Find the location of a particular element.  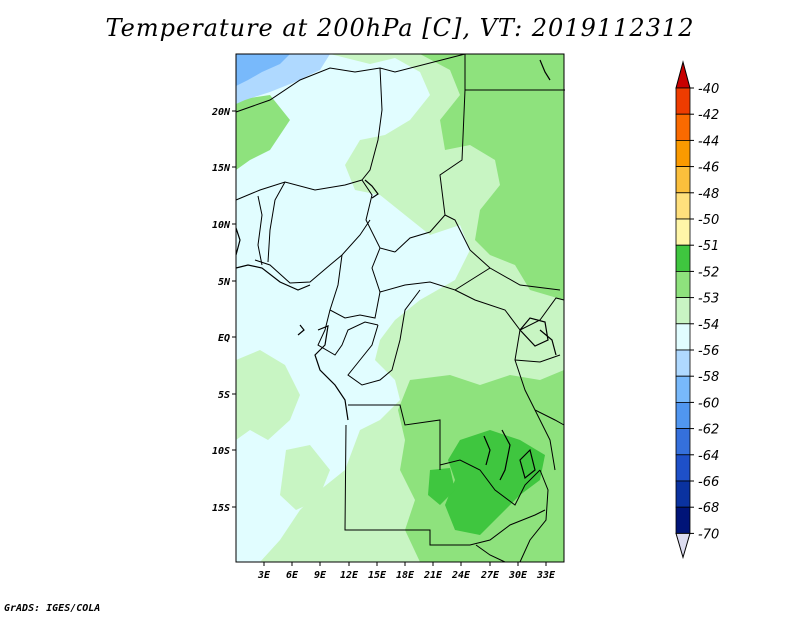

lat-label-20n: 20N is located at coordinates (221, 112).